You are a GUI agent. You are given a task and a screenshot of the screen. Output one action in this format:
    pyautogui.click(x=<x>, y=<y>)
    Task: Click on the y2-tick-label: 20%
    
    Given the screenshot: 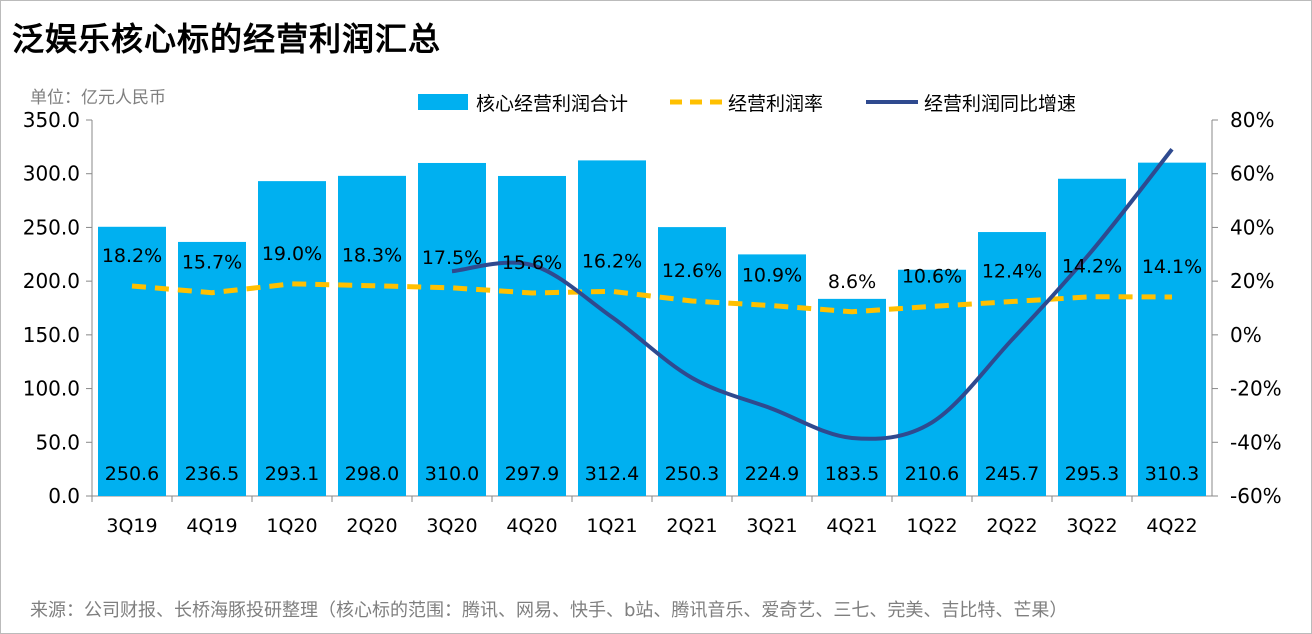 What is the action you would take?
    pyautogui.click(x=1252, y=281)
    